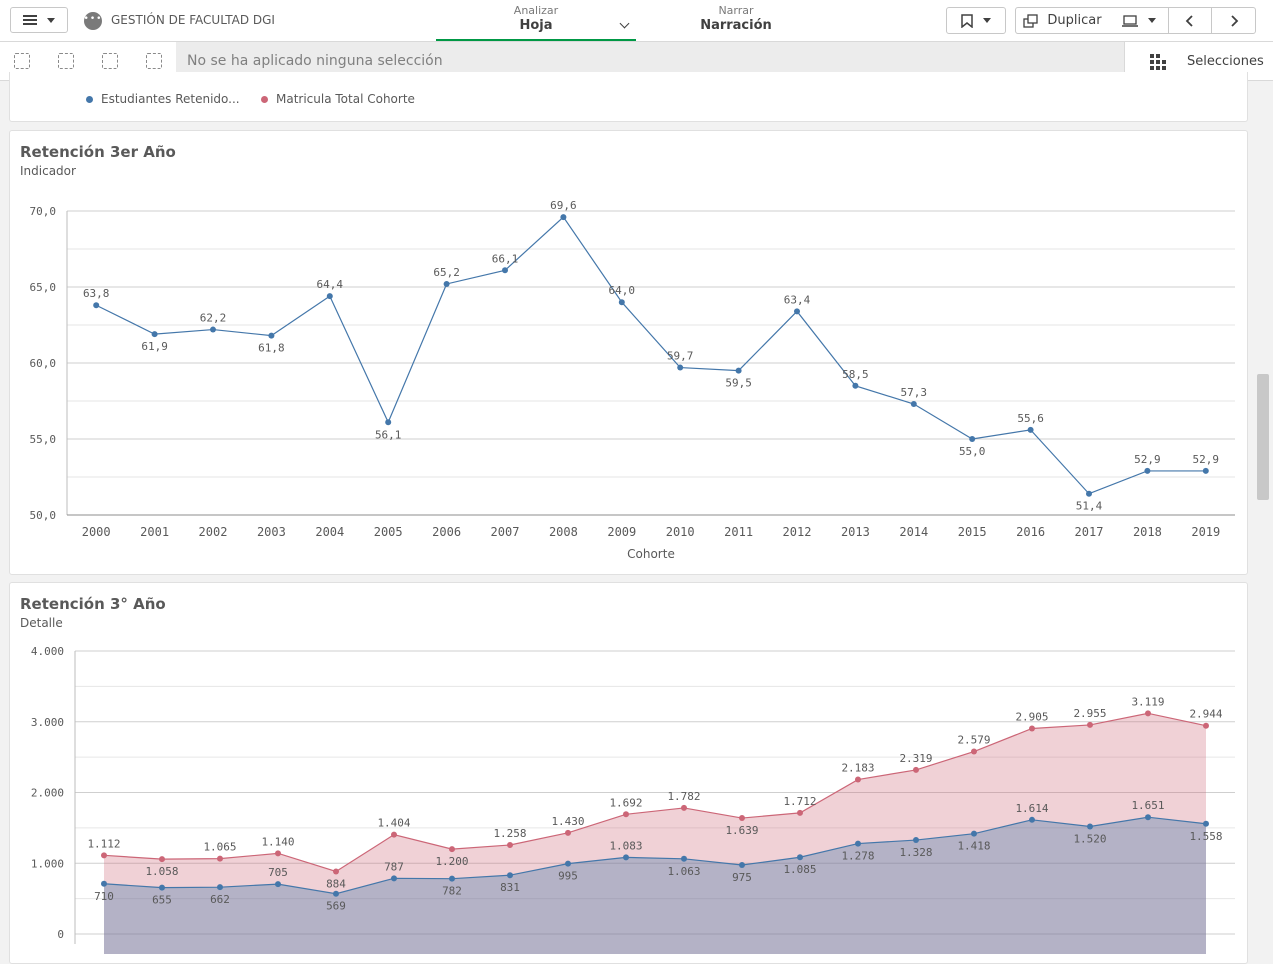 The height and width of the screenshot is (964, 1273). What do you see at coordinates (22, 61) in the screenshot?
I see `smart-search-icon` at bounding box center [22, 61].